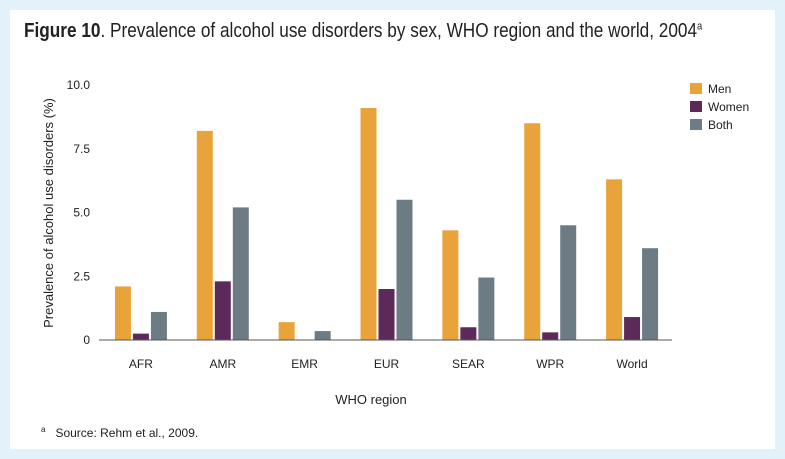  What do you see at coordinates (127, 433) in the screenshot?
I see `footnote-text: Source: Rehm et al., 2009.` at bounding box center [127, 433].